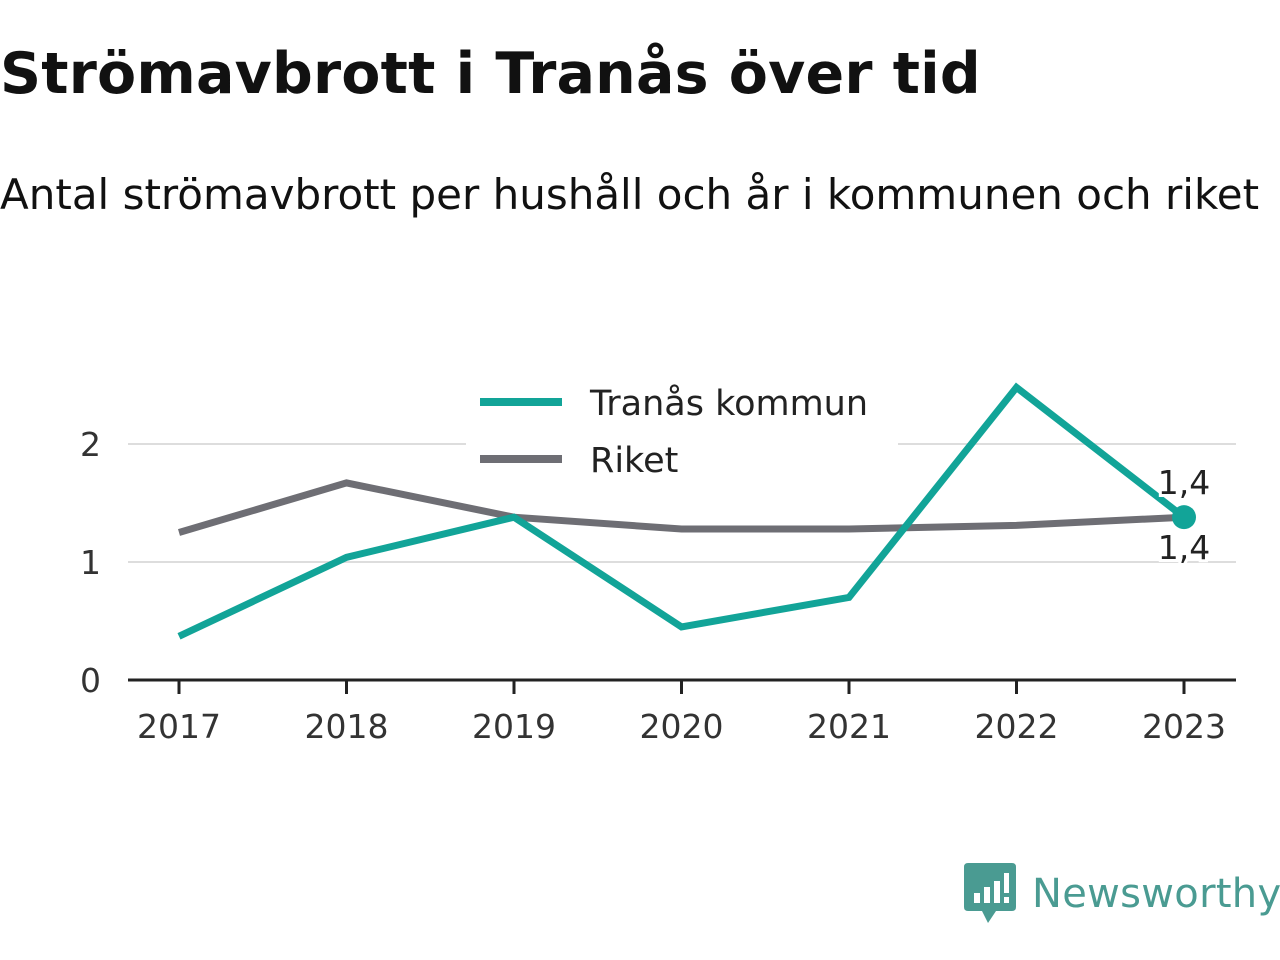  I want to click on legend: Tranås kommun Riket, so click(682, 435).